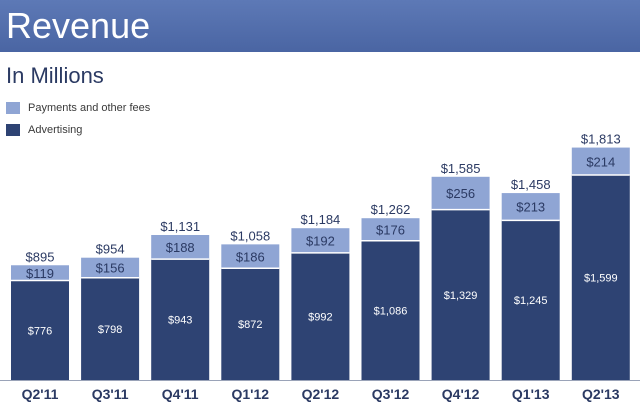  What do you see at coordinates (391, 209) in the screenshot?
I see `data-label-total: $1,262` at bounding box center [391, 209].